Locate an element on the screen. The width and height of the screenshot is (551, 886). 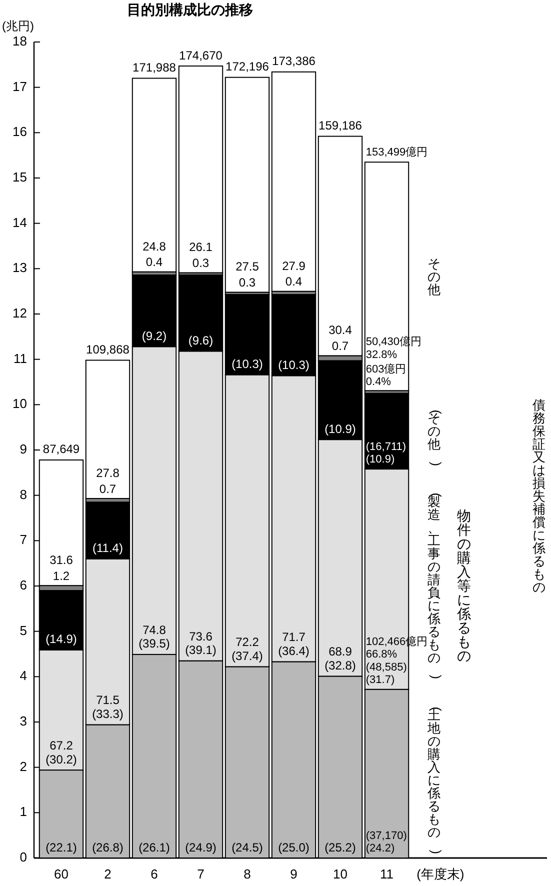
annotation: 172,196 is located at coordinates (248, 67).